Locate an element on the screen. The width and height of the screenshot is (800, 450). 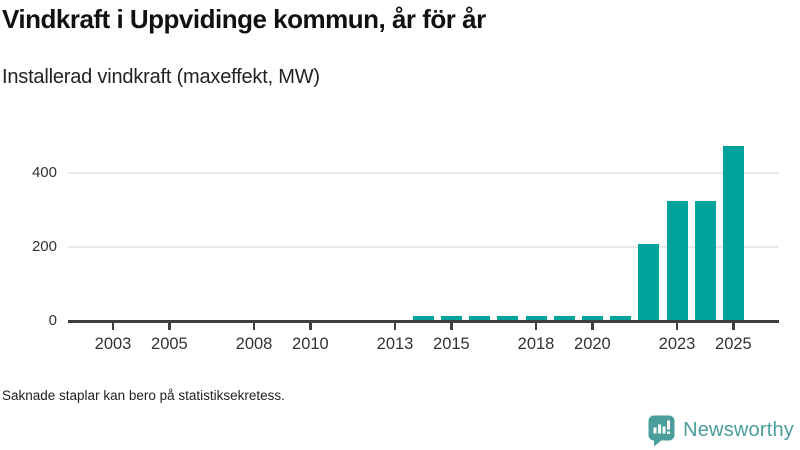
bar-2025 is located at coordinates (733, 233).